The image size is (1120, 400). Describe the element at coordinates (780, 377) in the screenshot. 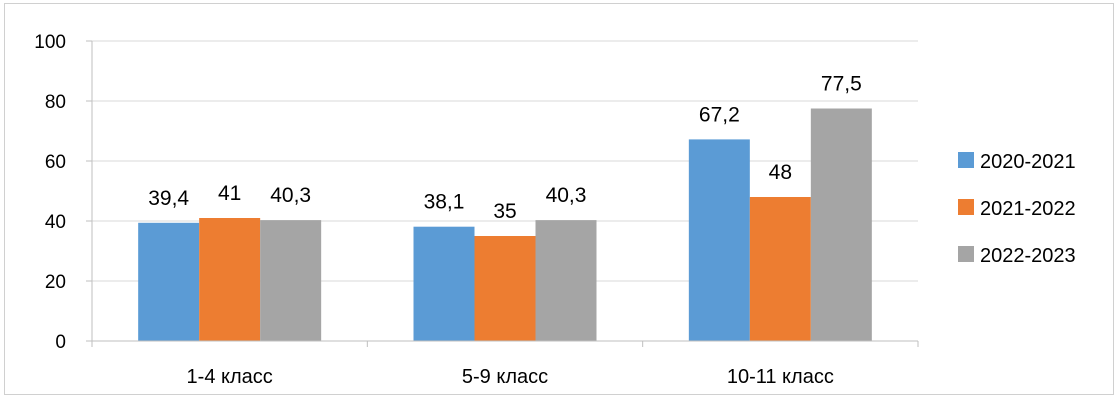

I see `category-label: 10-11 класс` at that location.